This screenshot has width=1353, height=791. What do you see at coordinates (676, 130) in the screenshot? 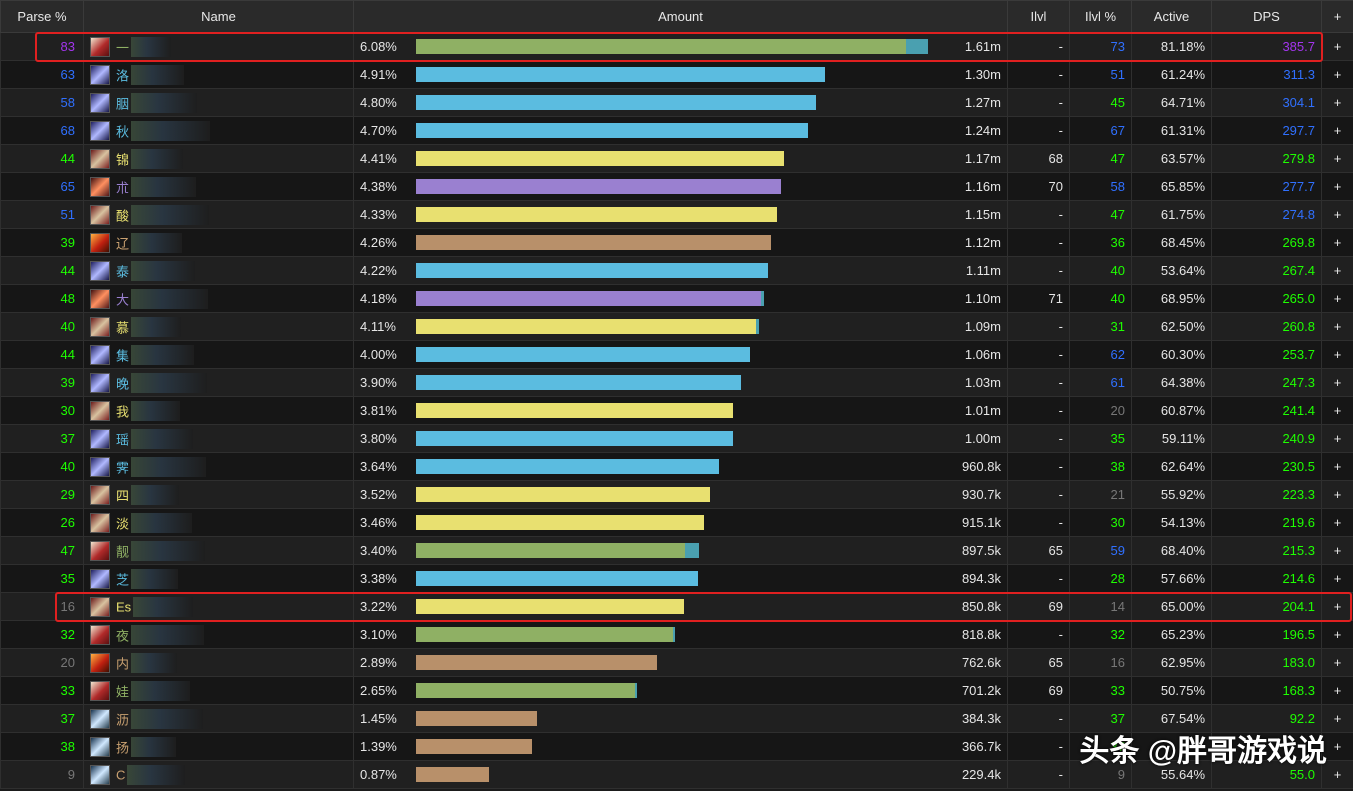
I see `table-row: 68 秋 4.70% 1.24m -67 61.31% 297.7 +` at bounding box center [676, 130].